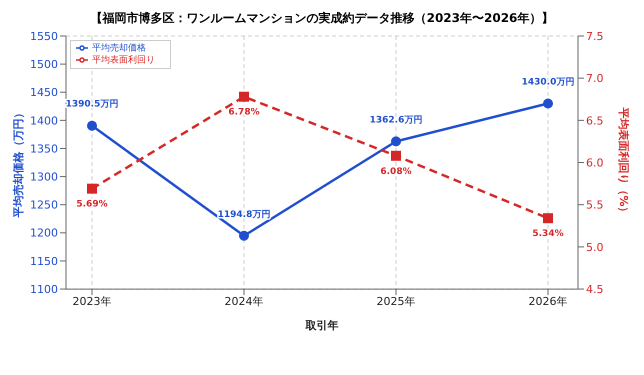  What do you see at coordinates (44, 65) in the screenshot?
I see `y-tick-label: 1500` at bounding box center [44, 65].